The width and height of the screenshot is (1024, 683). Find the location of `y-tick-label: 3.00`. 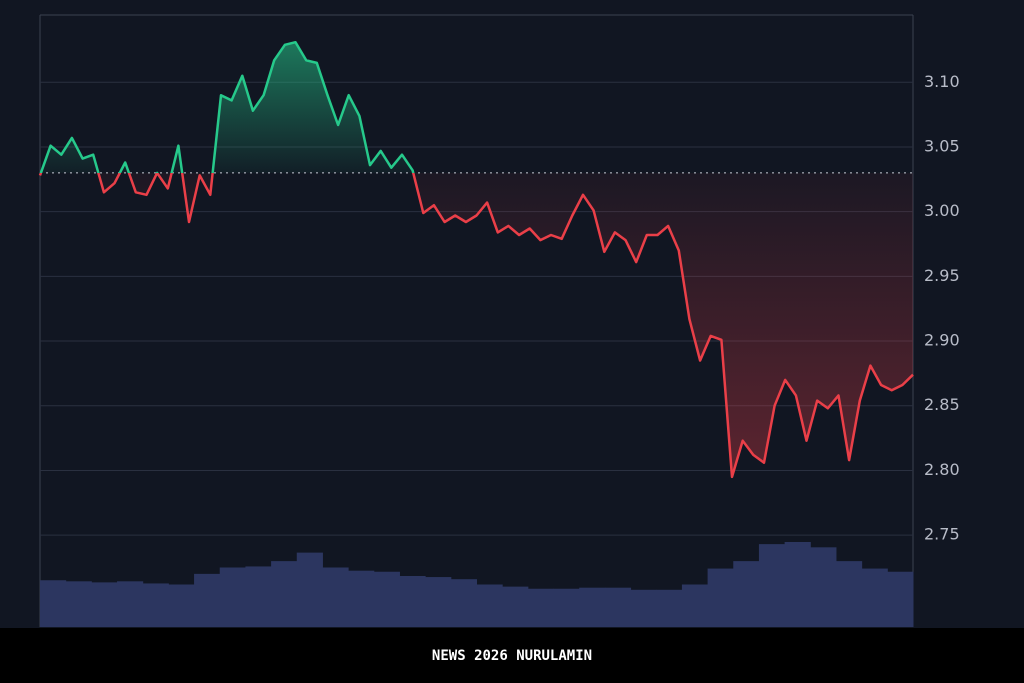

y-tick-label: 3.00 is located at coordinates (942, 210).